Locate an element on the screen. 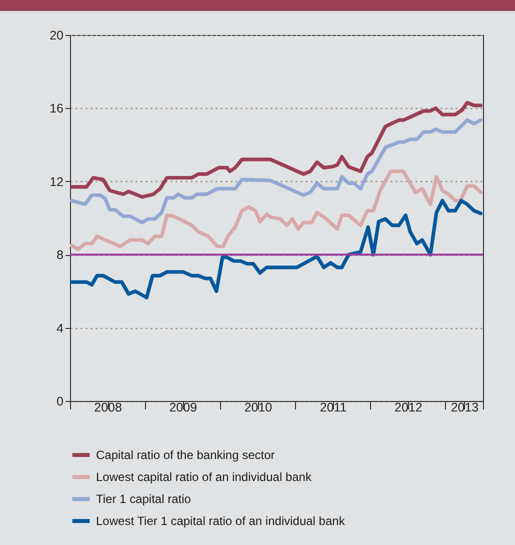  x-tick-label: 2013 is located at coordinates (464, 407).